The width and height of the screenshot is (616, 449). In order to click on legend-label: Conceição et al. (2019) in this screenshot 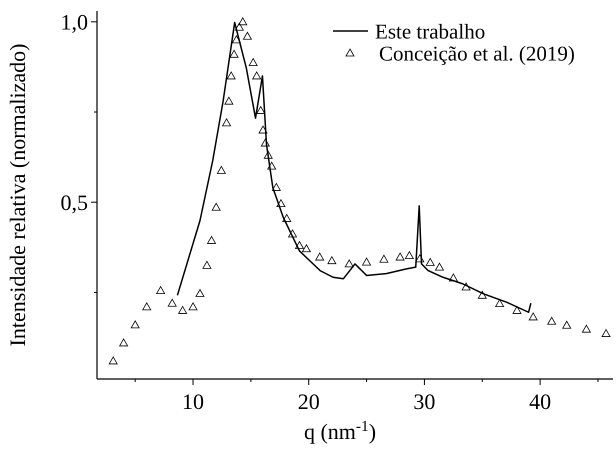, I will do `click(477, 53)`.